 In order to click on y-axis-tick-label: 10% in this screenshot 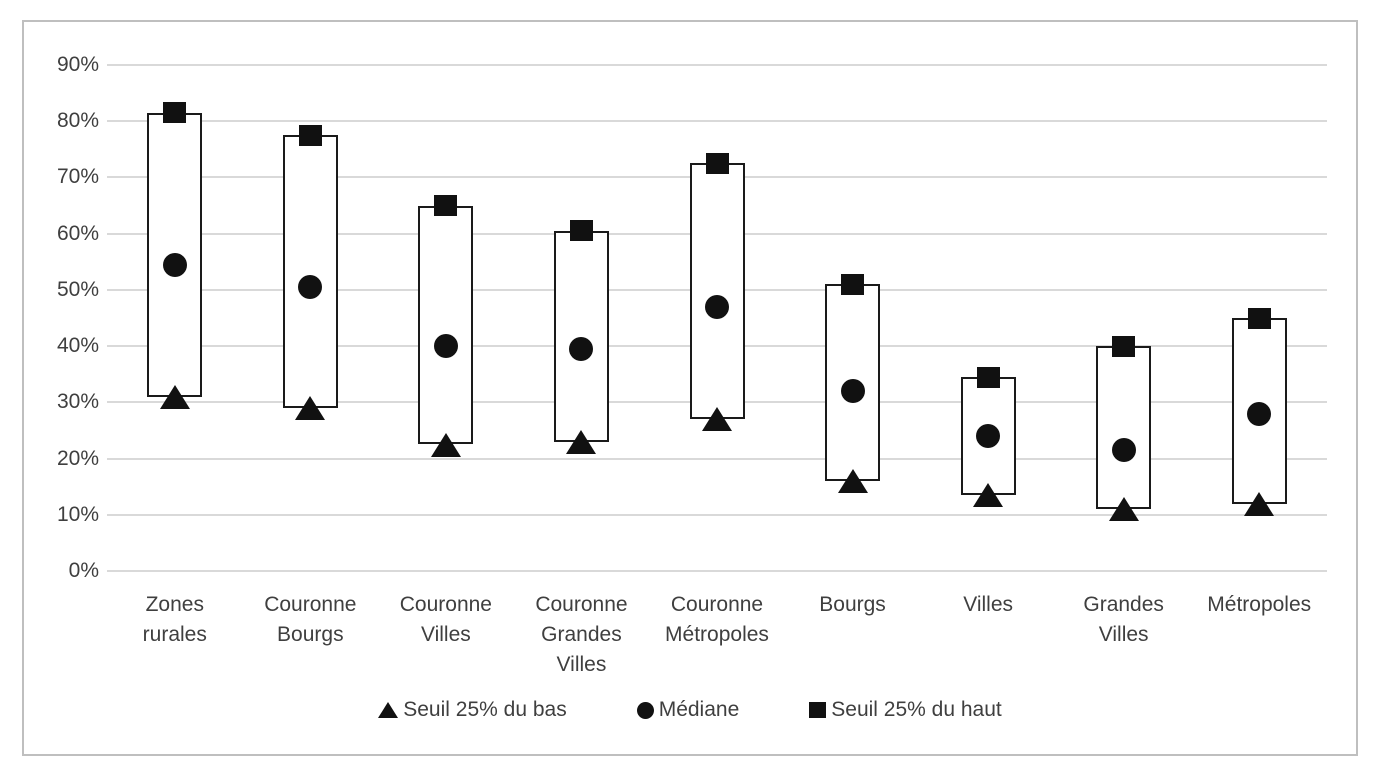, I will do `click(77, 514)`.